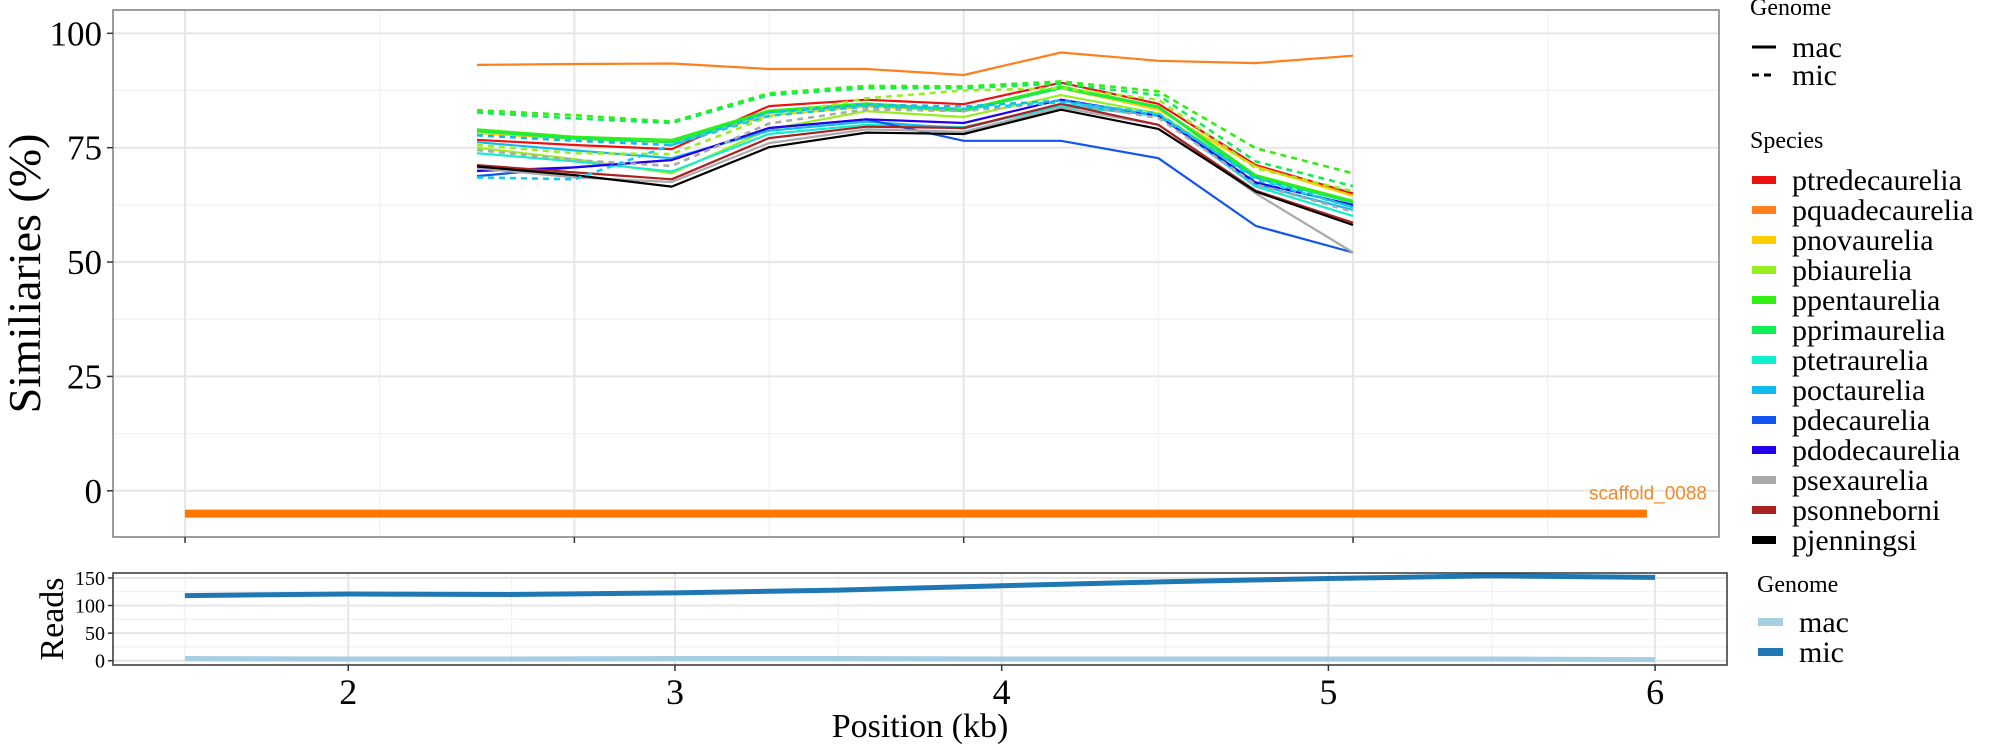 The height and width of the screenshot is (750, 2000). Describe the element at coordinates (1786, 141) in the screenshot. I see `legend-title-species: Species` at that location.